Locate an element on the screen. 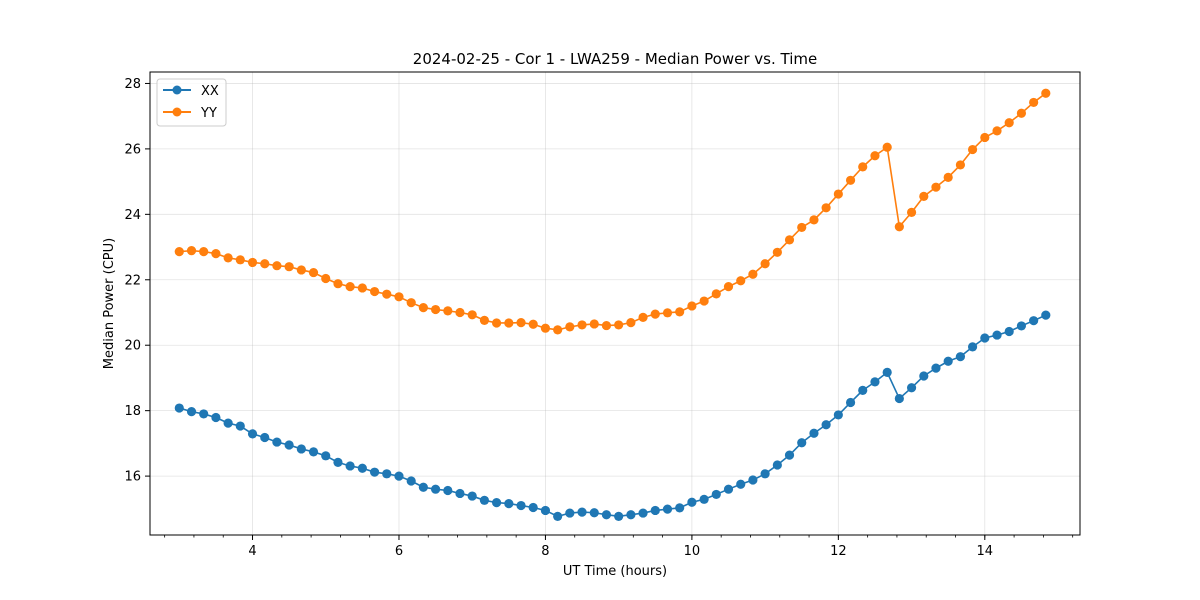 The image size is (1200, 600). x-tick-label: 10 is located at coordinates (692, 551).